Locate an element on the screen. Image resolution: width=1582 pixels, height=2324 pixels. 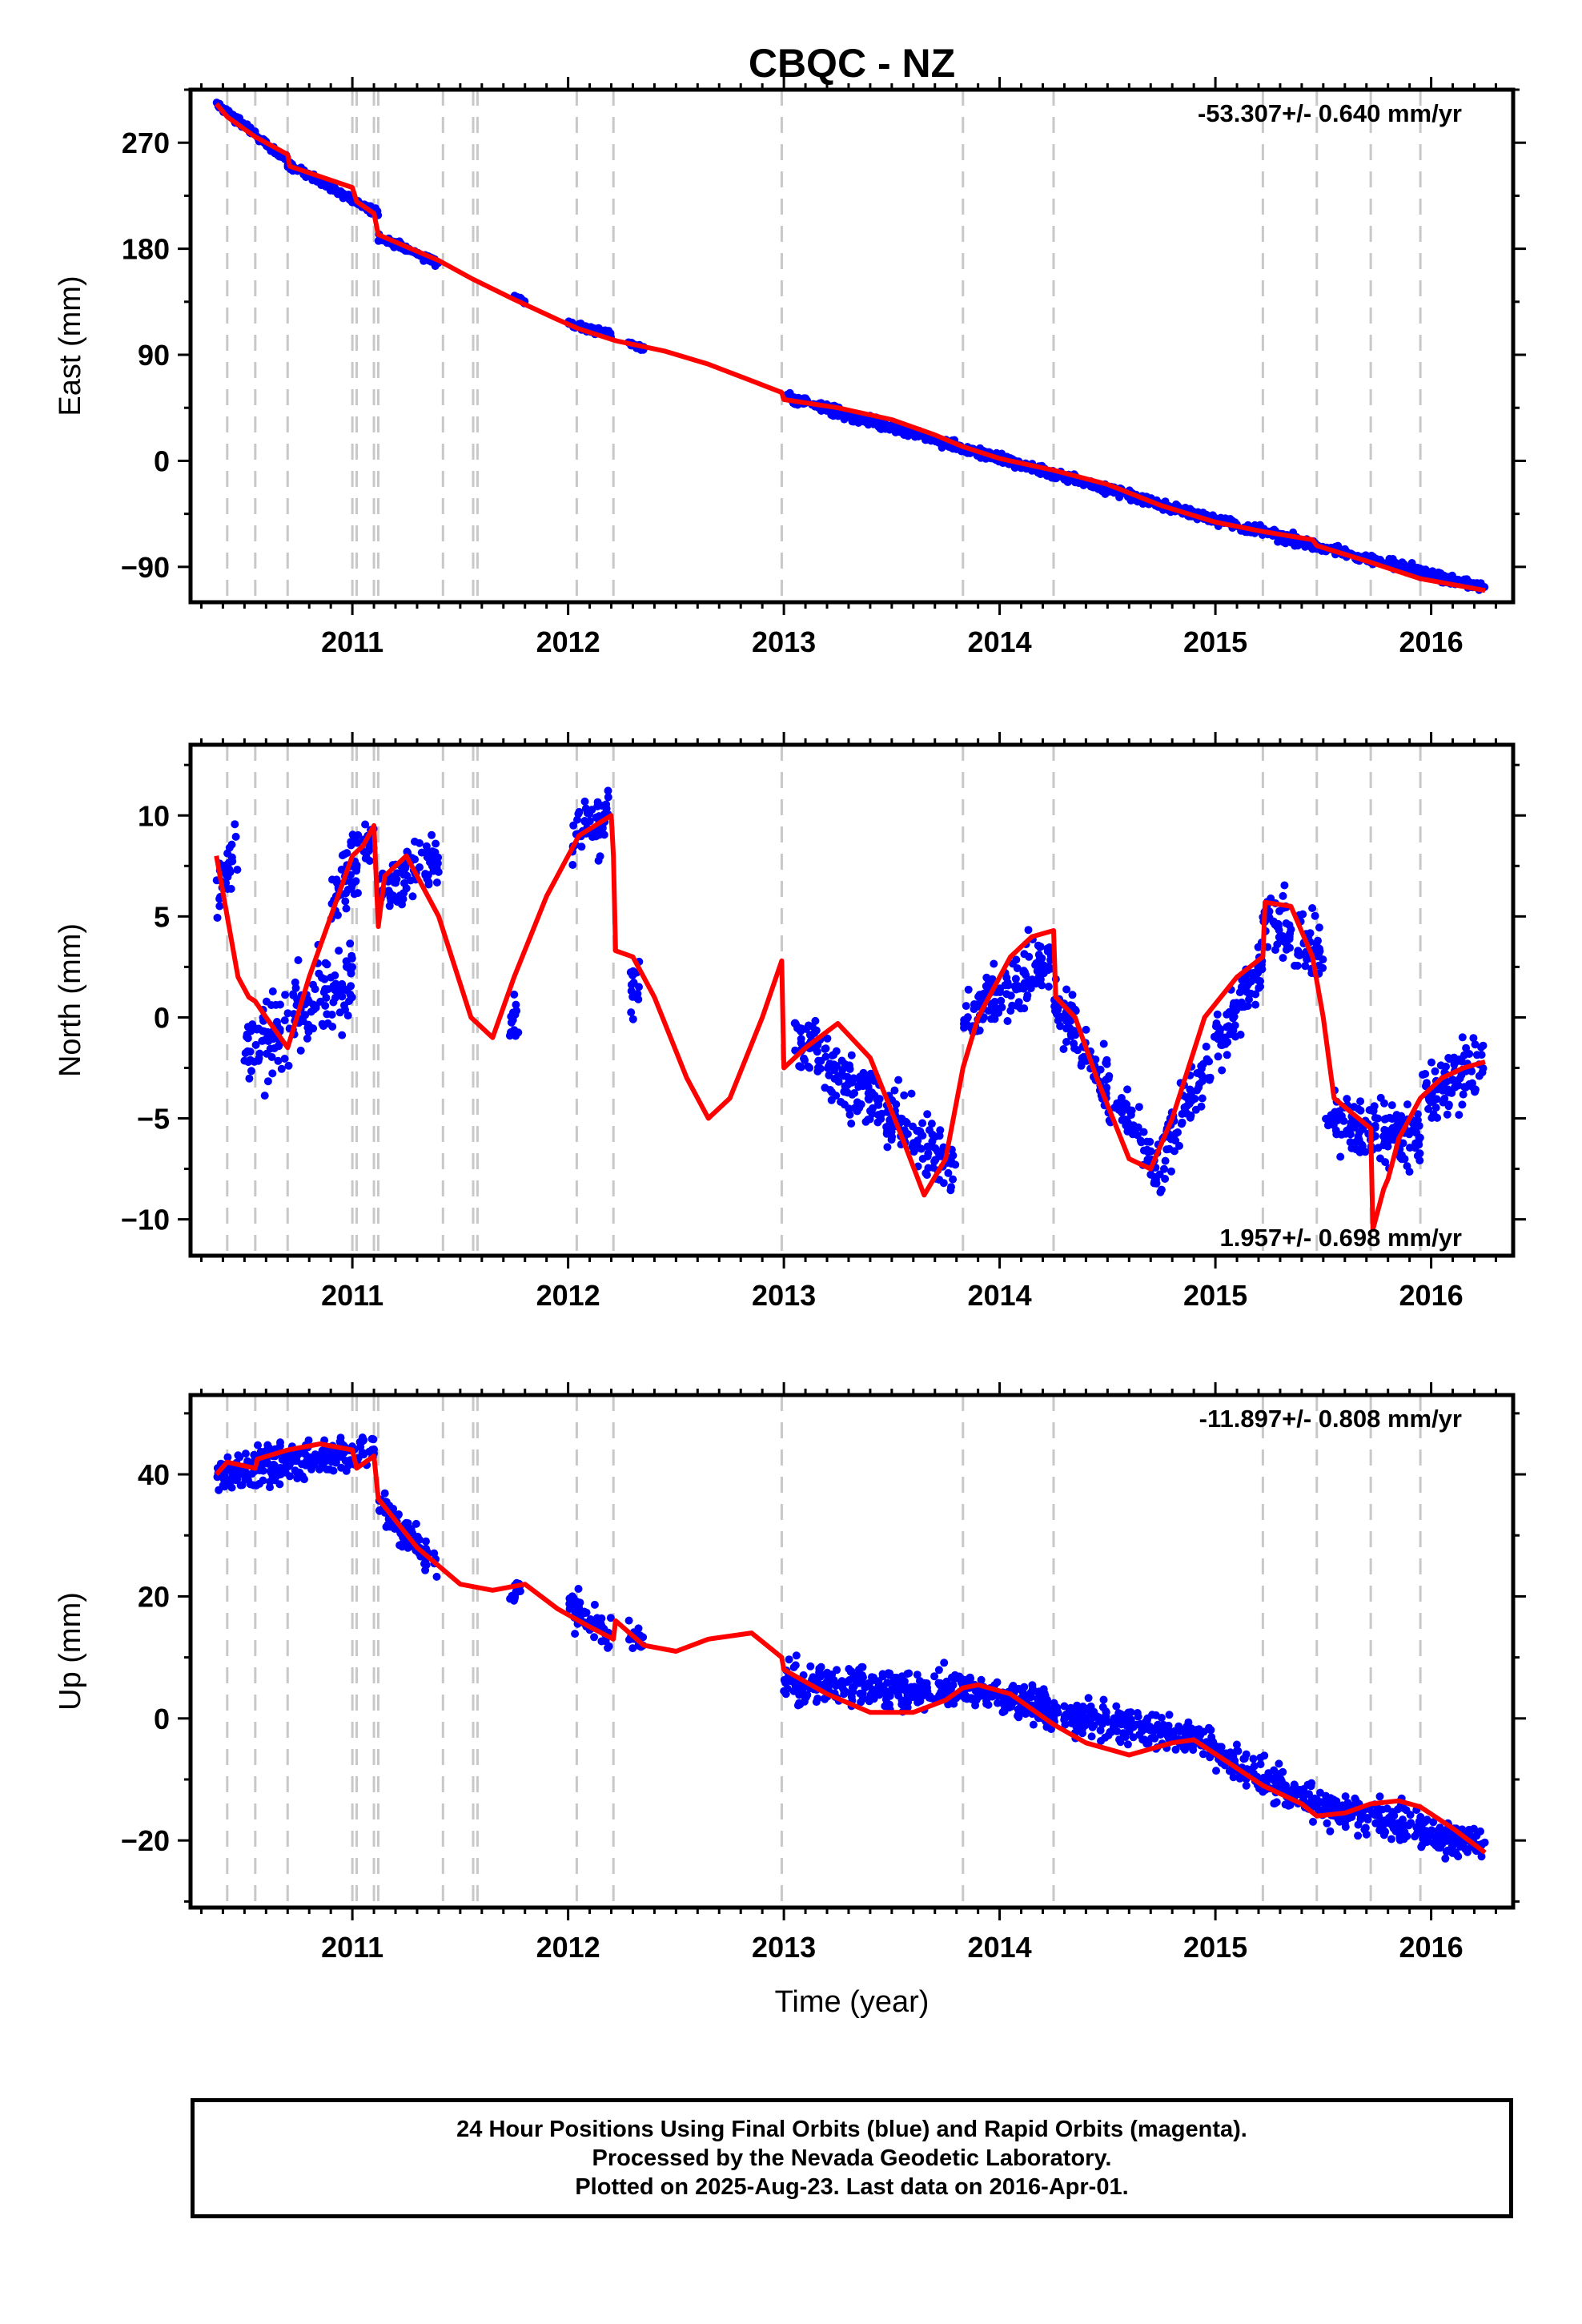
y-axis-label: North (mm) is located at coordinates (70, 1000).